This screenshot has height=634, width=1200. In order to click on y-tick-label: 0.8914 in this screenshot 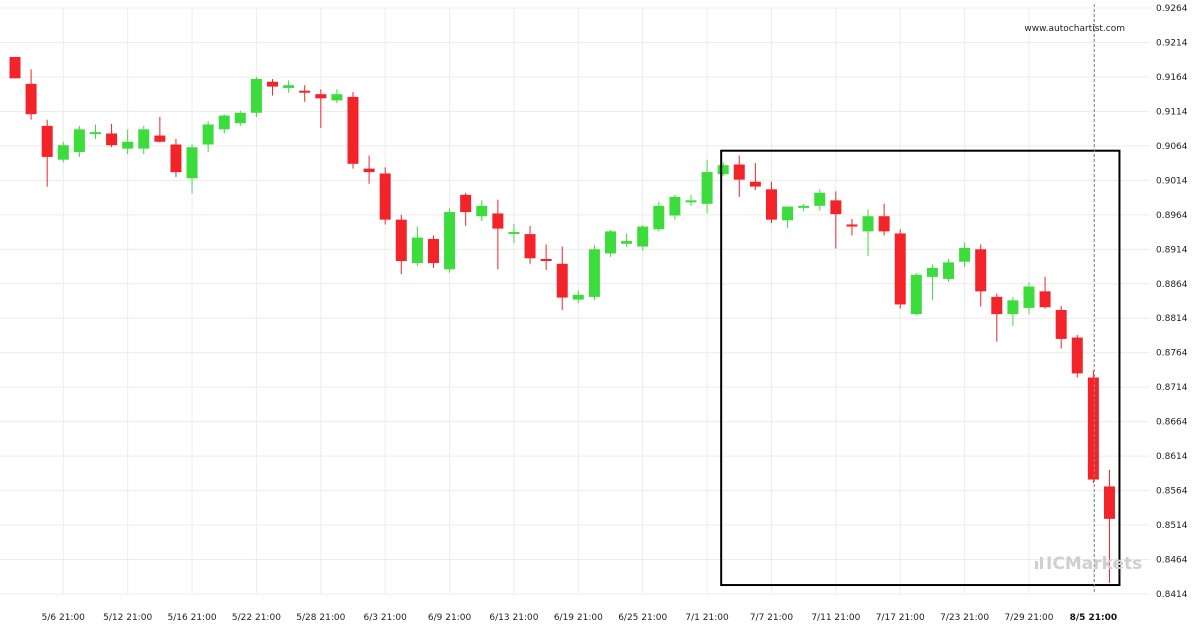, I will do `click(1172, 250)`.